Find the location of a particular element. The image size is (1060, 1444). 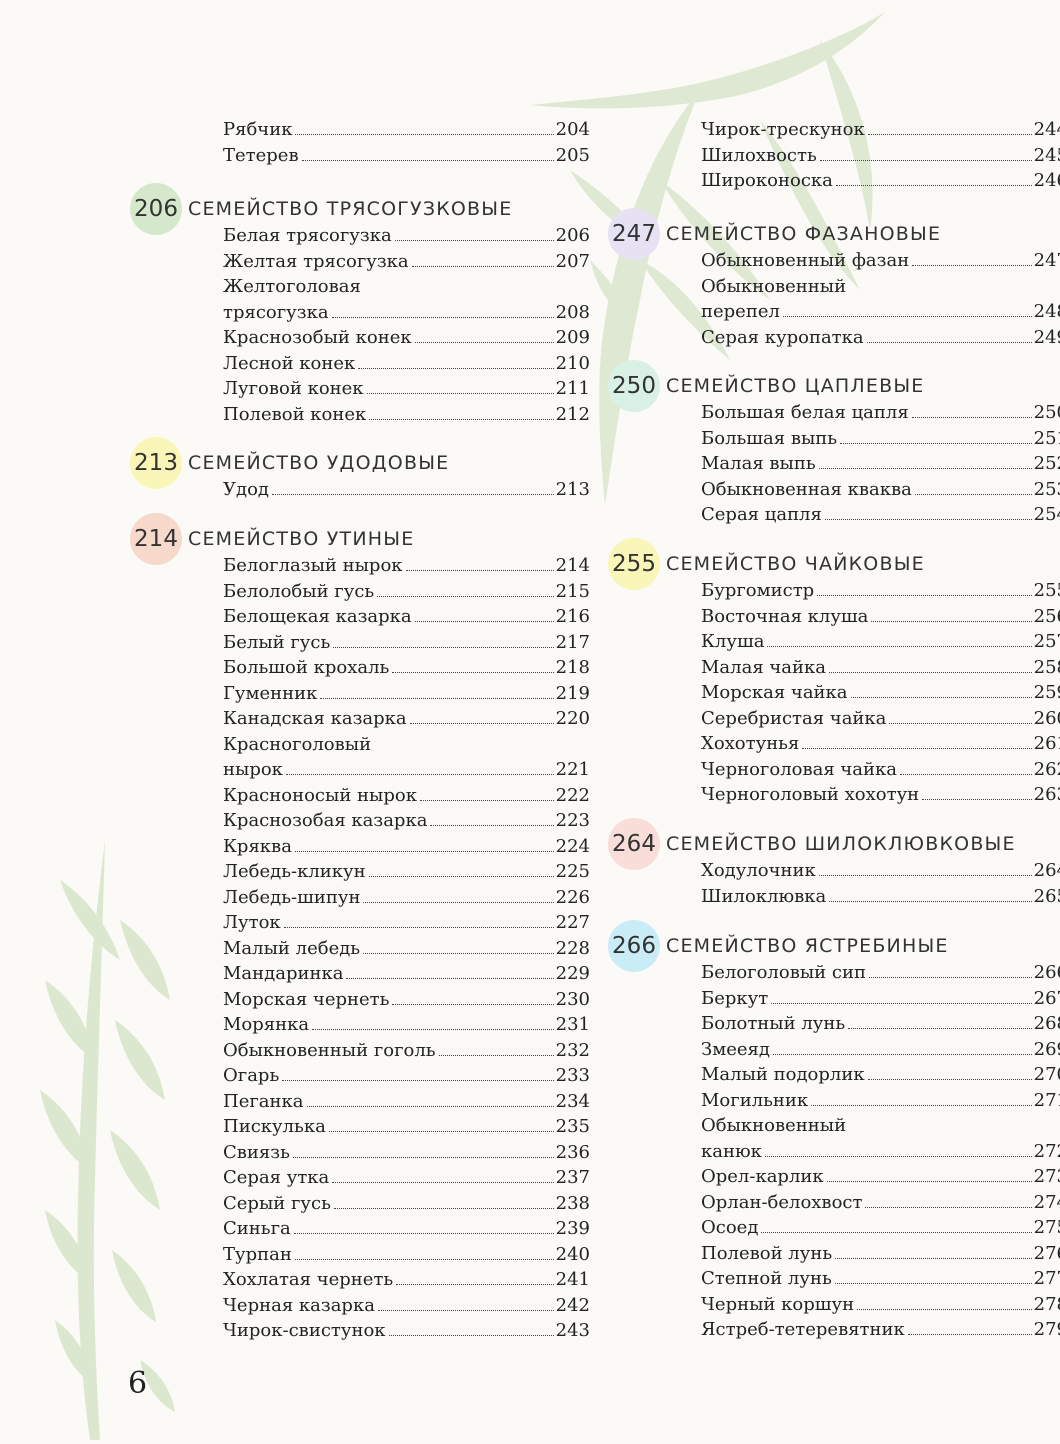

toc-entry: Белоглазый нырок 214 is located at coordinates (406, 566).